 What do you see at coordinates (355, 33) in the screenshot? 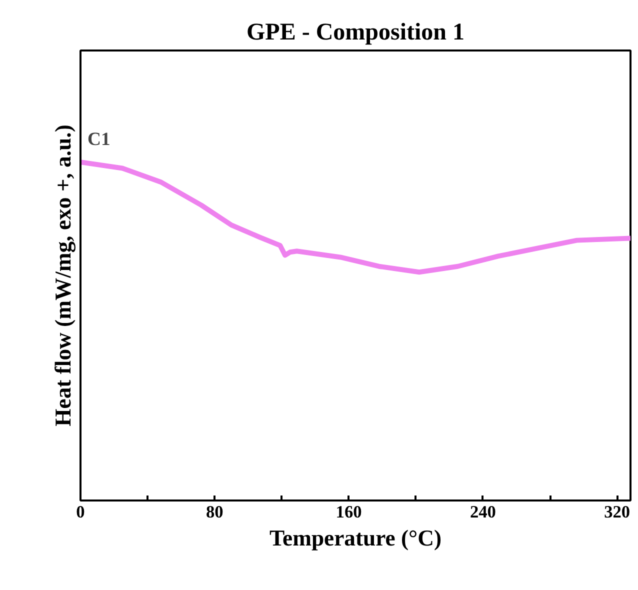
I see `chart-title: GPE - Composition 1` at bounding box center [355, 33].